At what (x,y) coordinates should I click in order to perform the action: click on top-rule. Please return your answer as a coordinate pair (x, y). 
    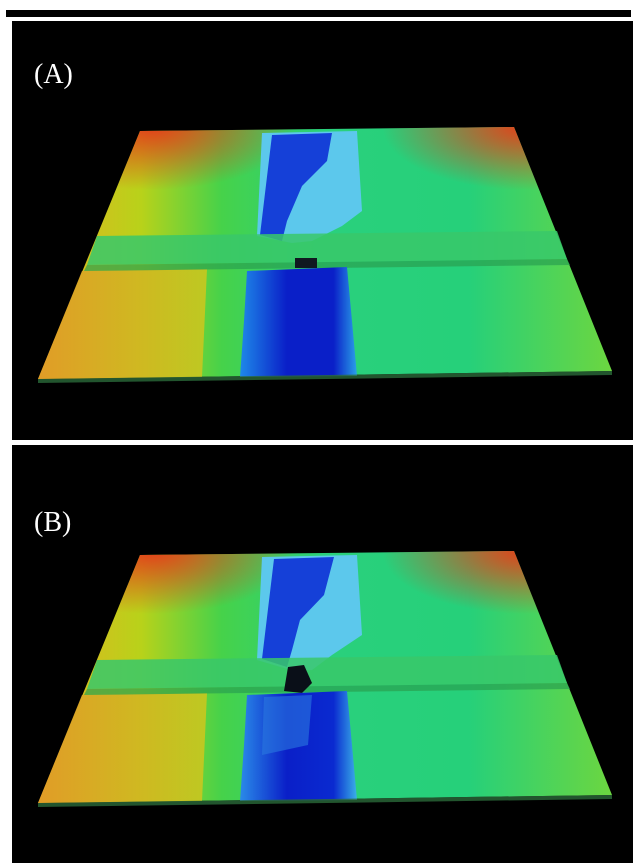
    Looking at the image, I should click on (318, 13).